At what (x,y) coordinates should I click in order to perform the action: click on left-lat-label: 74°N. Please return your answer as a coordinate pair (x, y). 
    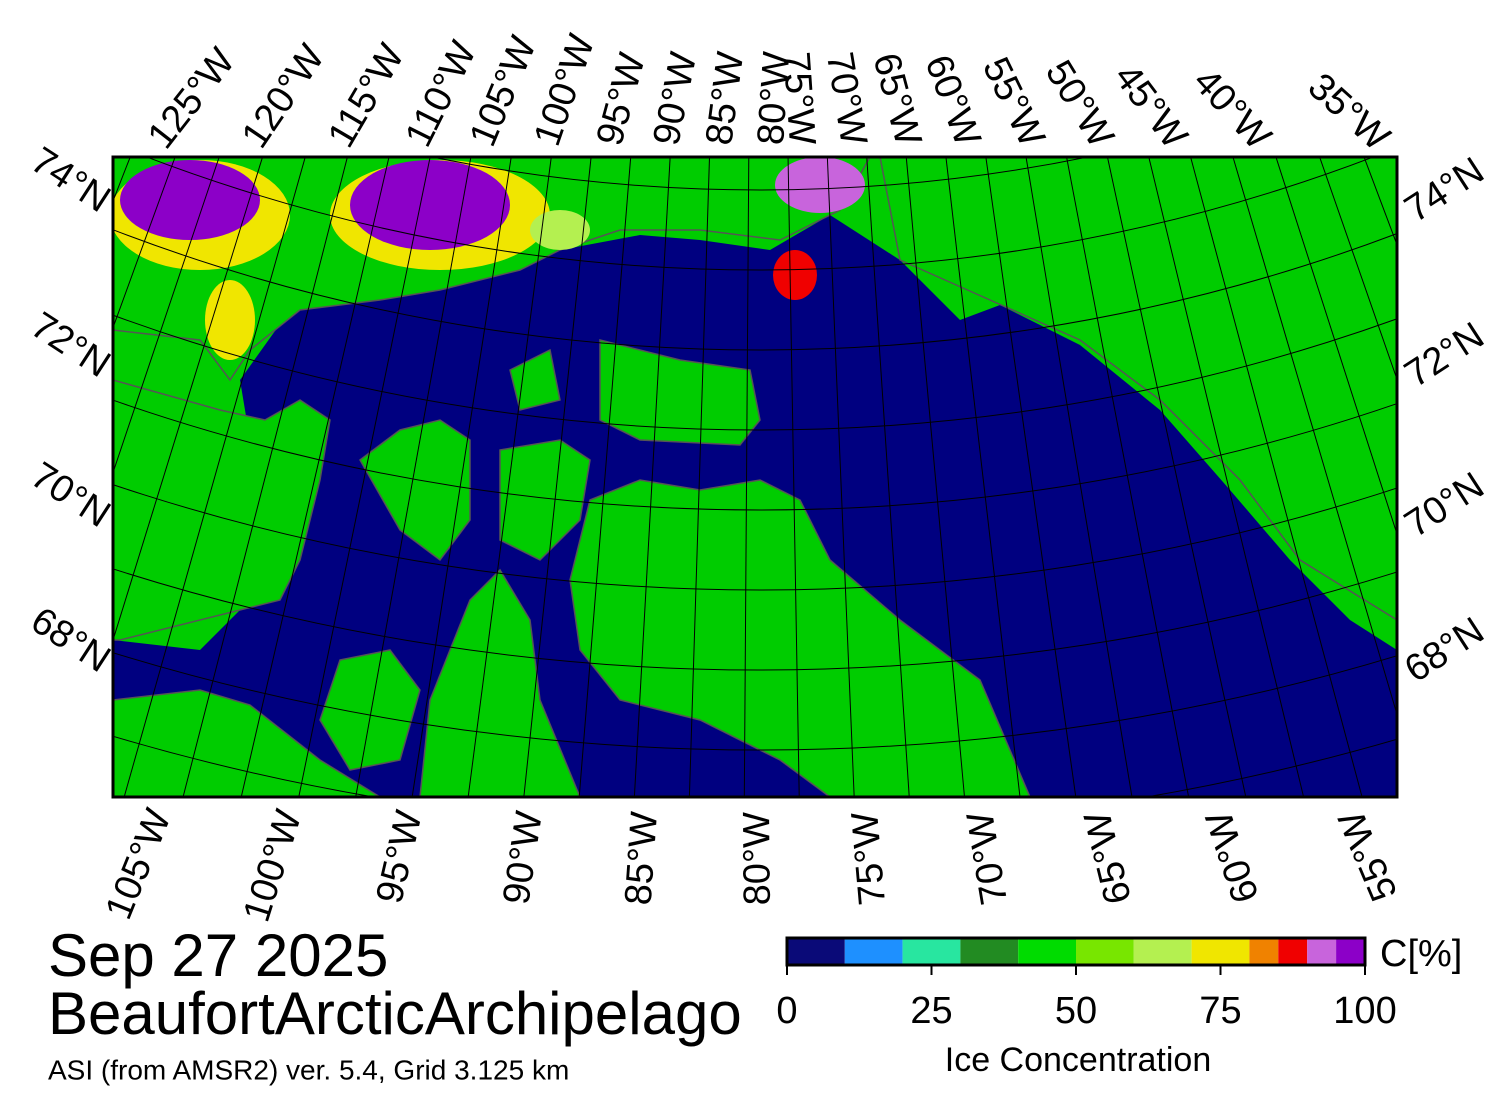
    Looking at the image, I should click on (70, 179).